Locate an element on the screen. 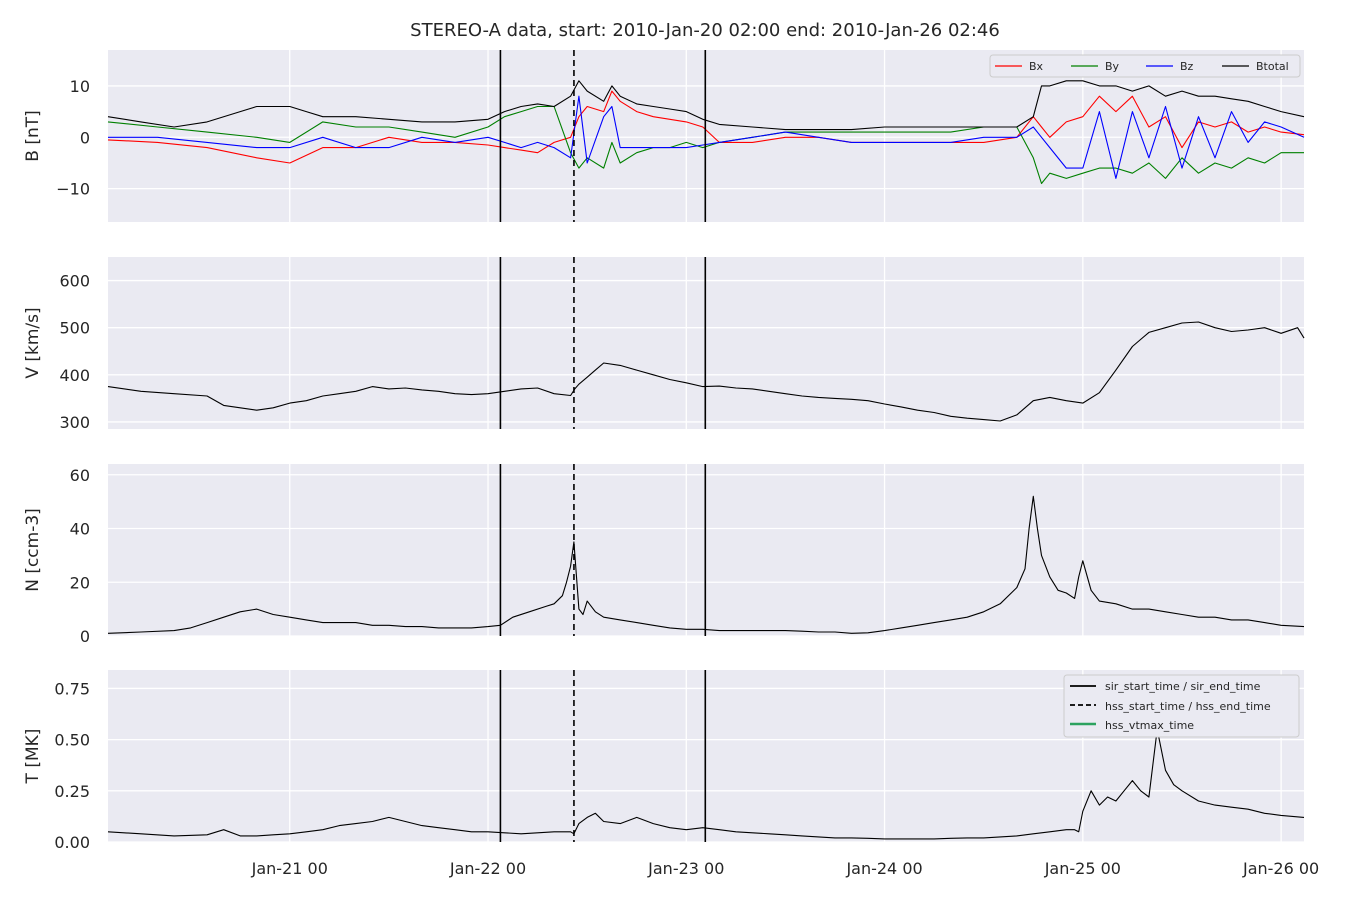 The height and width of the screenshot is (900, 1350). legend-by-label: By is located at coordinates (1112, 66).